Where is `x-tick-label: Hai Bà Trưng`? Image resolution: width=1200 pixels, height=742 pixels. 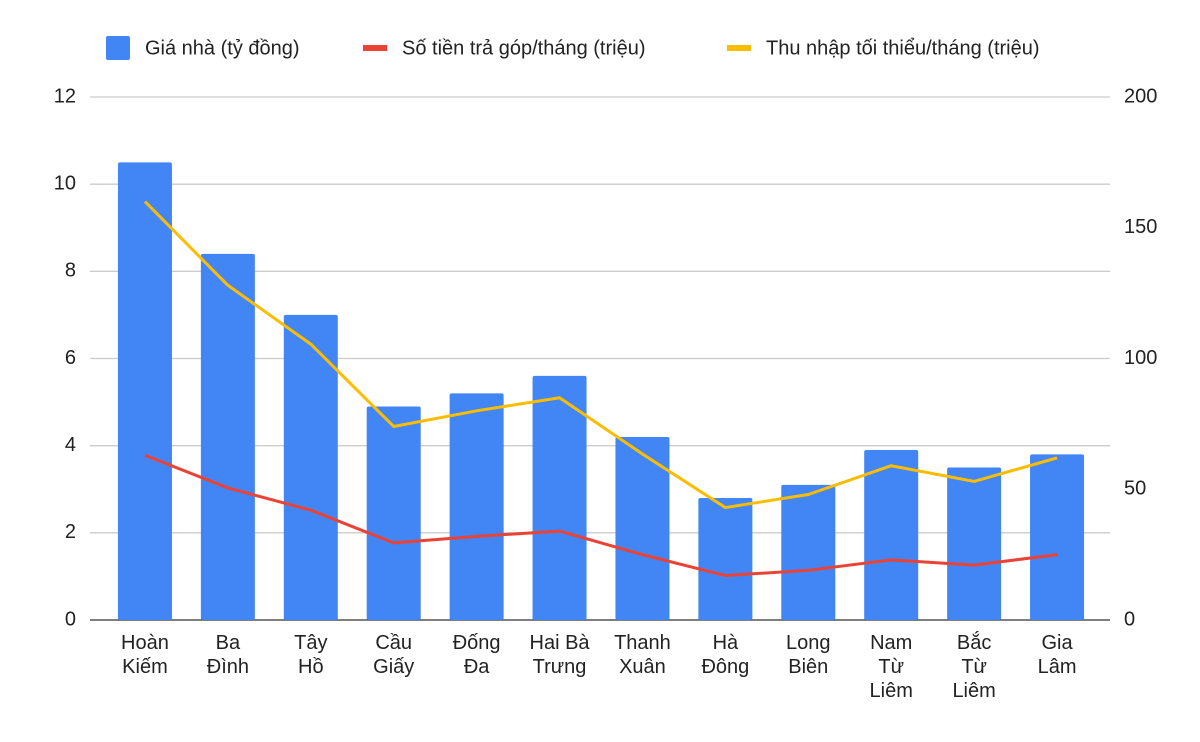 x-tick-label: Hai Bà Trưng is located at coordinates (560, 655).